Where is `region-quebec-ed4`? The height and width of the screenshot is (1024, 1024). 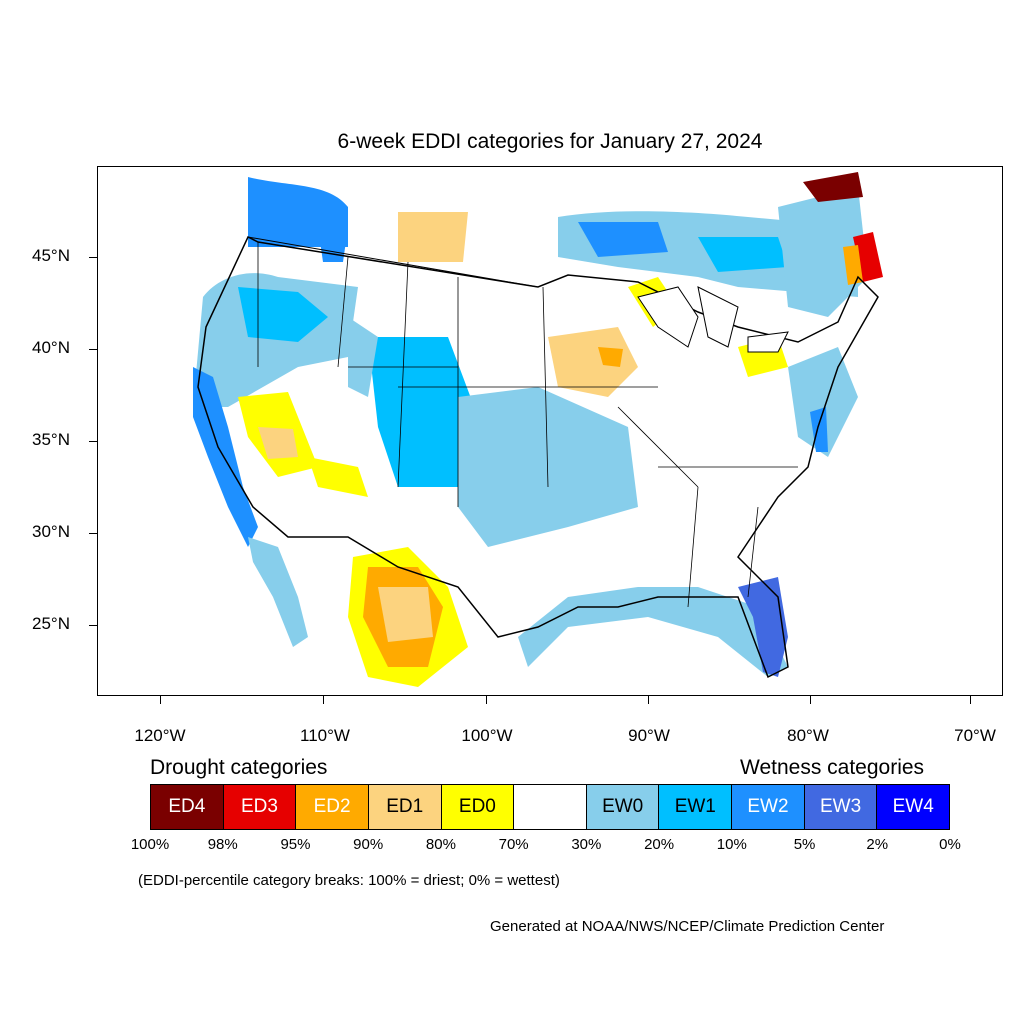 region-quebec-ed4 is located at coordinates (833, 187).